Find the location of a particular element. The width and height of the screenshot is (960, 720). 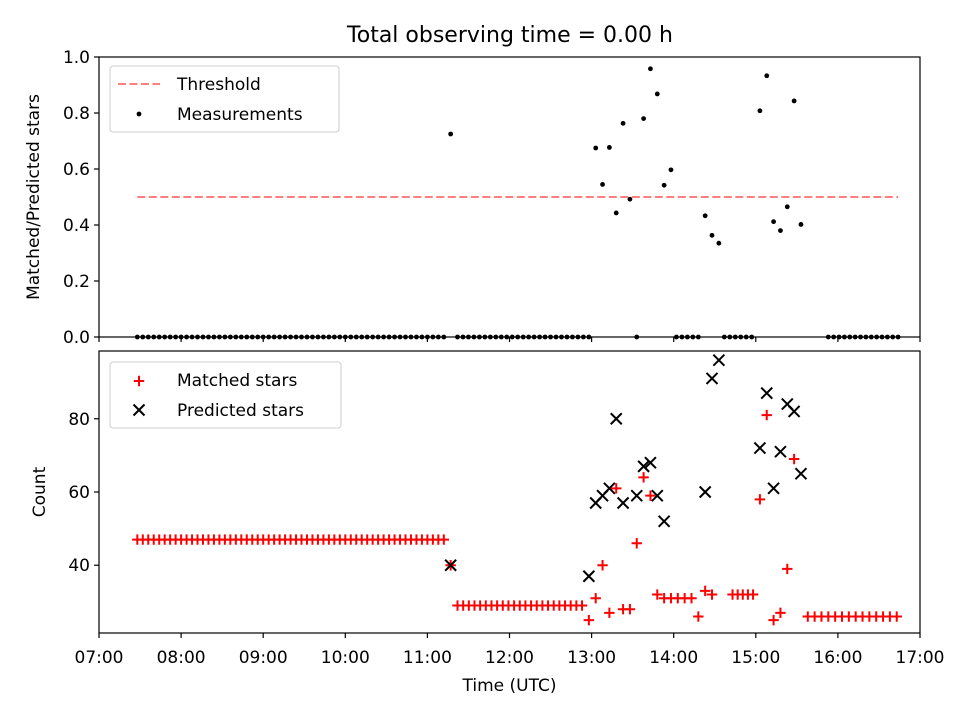

x-axis-label: Time (UTC) is located at coordinates (509, 686).